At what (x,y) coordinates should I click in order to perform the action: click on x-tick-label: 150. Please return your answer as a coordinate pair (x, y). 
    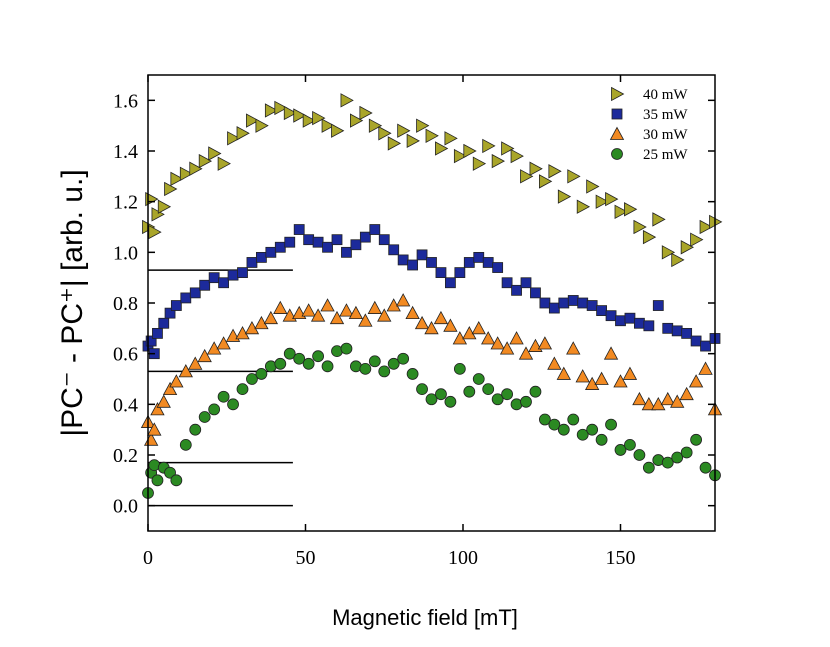
    Looking at the image, I should click on (621, 558).